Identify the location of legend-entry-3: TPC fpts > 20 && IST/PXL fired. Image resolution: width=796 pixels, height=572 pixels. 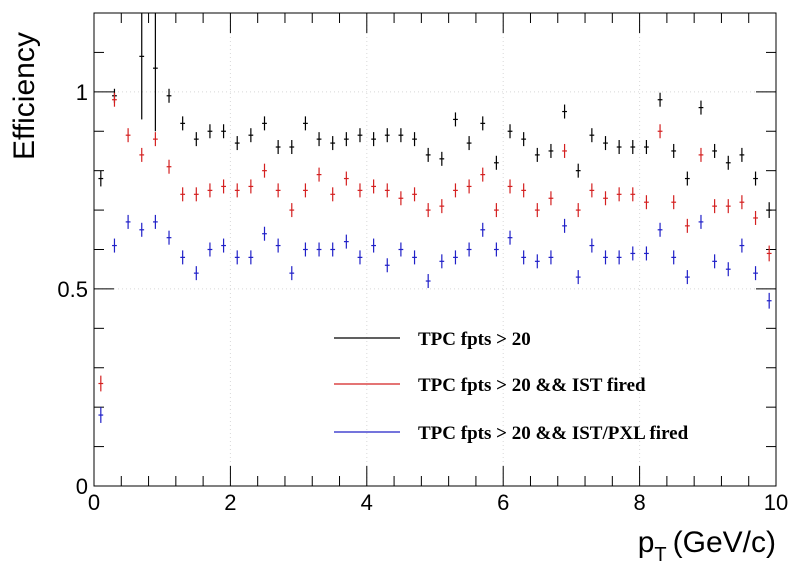
(511, 433).